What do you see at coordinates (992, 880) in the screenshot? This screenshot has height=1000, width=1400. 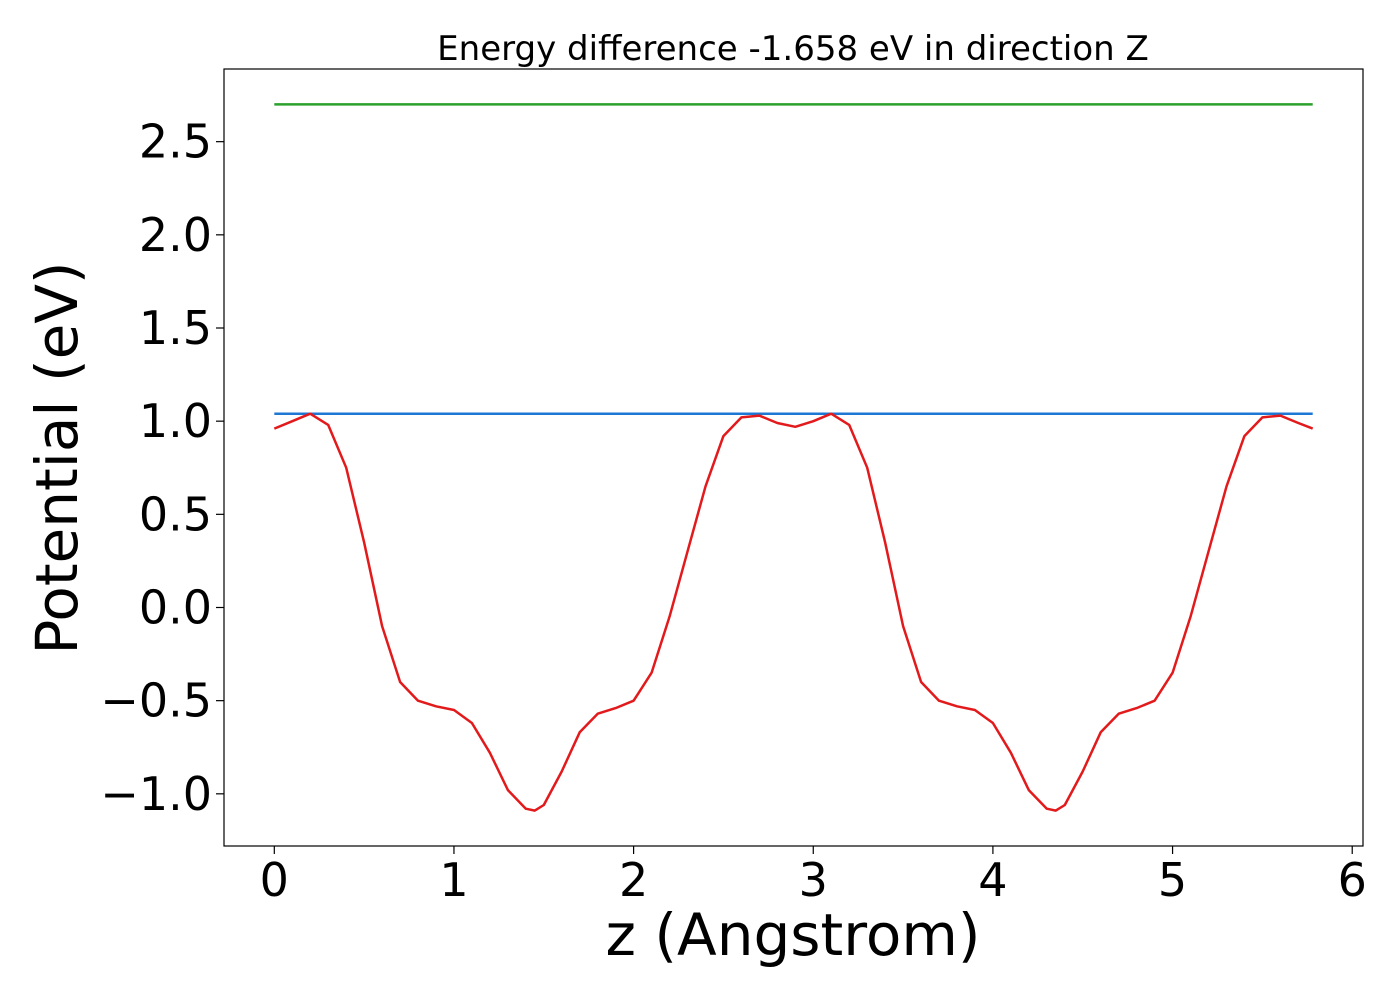 I see `x-tick-label: 4` at bounding box center [992, 880].